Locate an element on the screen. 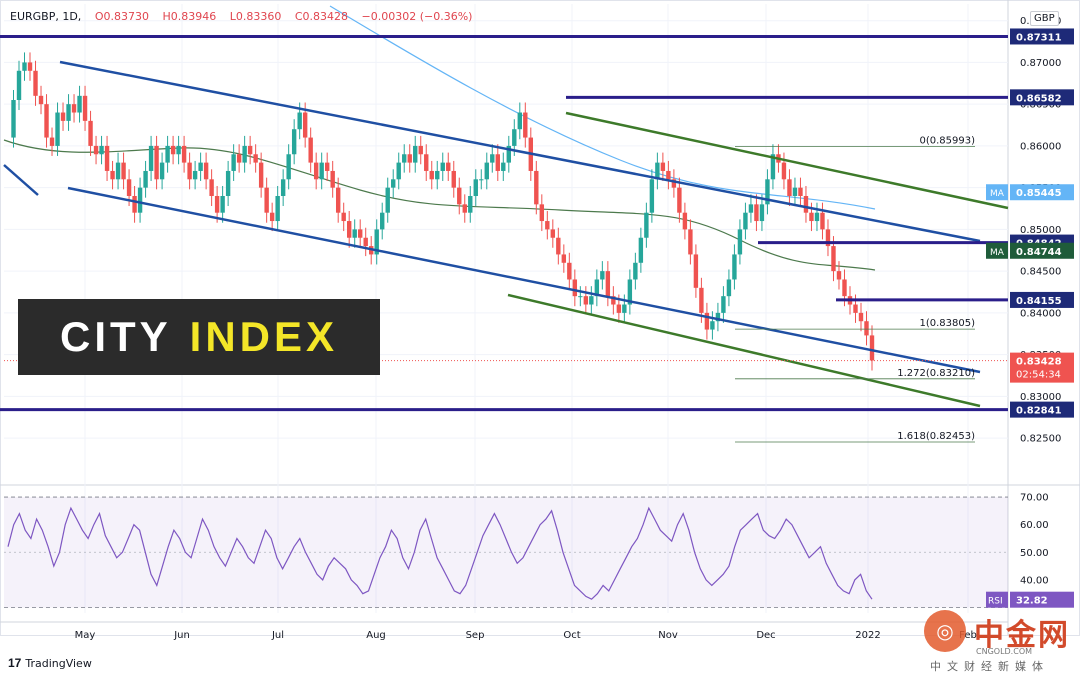  tradingview-footer: 17 TradingView is located at coordinates (50, 663).